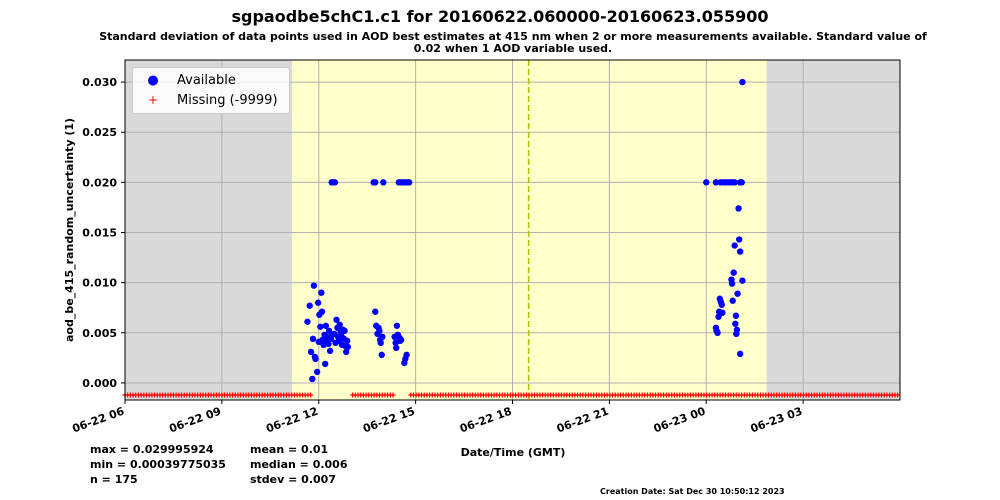  What do you see at coordinates (776, 420) in the screenshot?
I see `x-tick-label: 06-23 03` at bounding box center [776, 420].